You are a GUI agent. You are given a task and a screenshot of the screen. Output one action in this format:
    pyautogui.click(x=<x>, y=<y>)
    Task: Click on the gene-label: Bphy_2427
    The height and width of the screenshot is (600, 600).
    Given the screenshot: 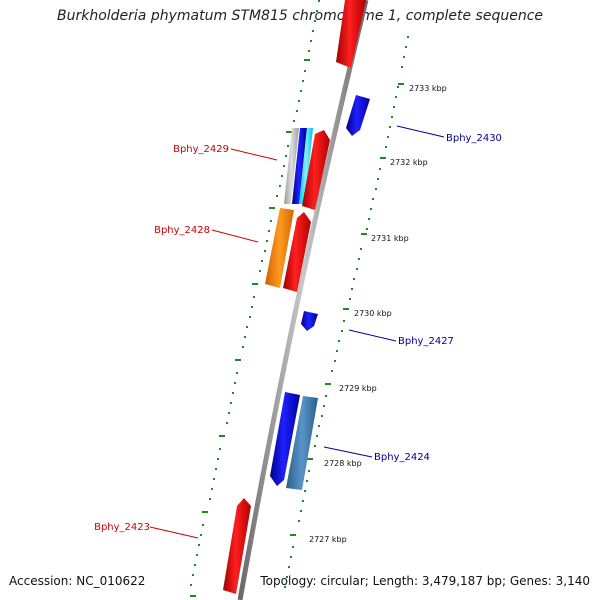 What is the action you would take?
    pyautogui.click(x=426, y=341)
    